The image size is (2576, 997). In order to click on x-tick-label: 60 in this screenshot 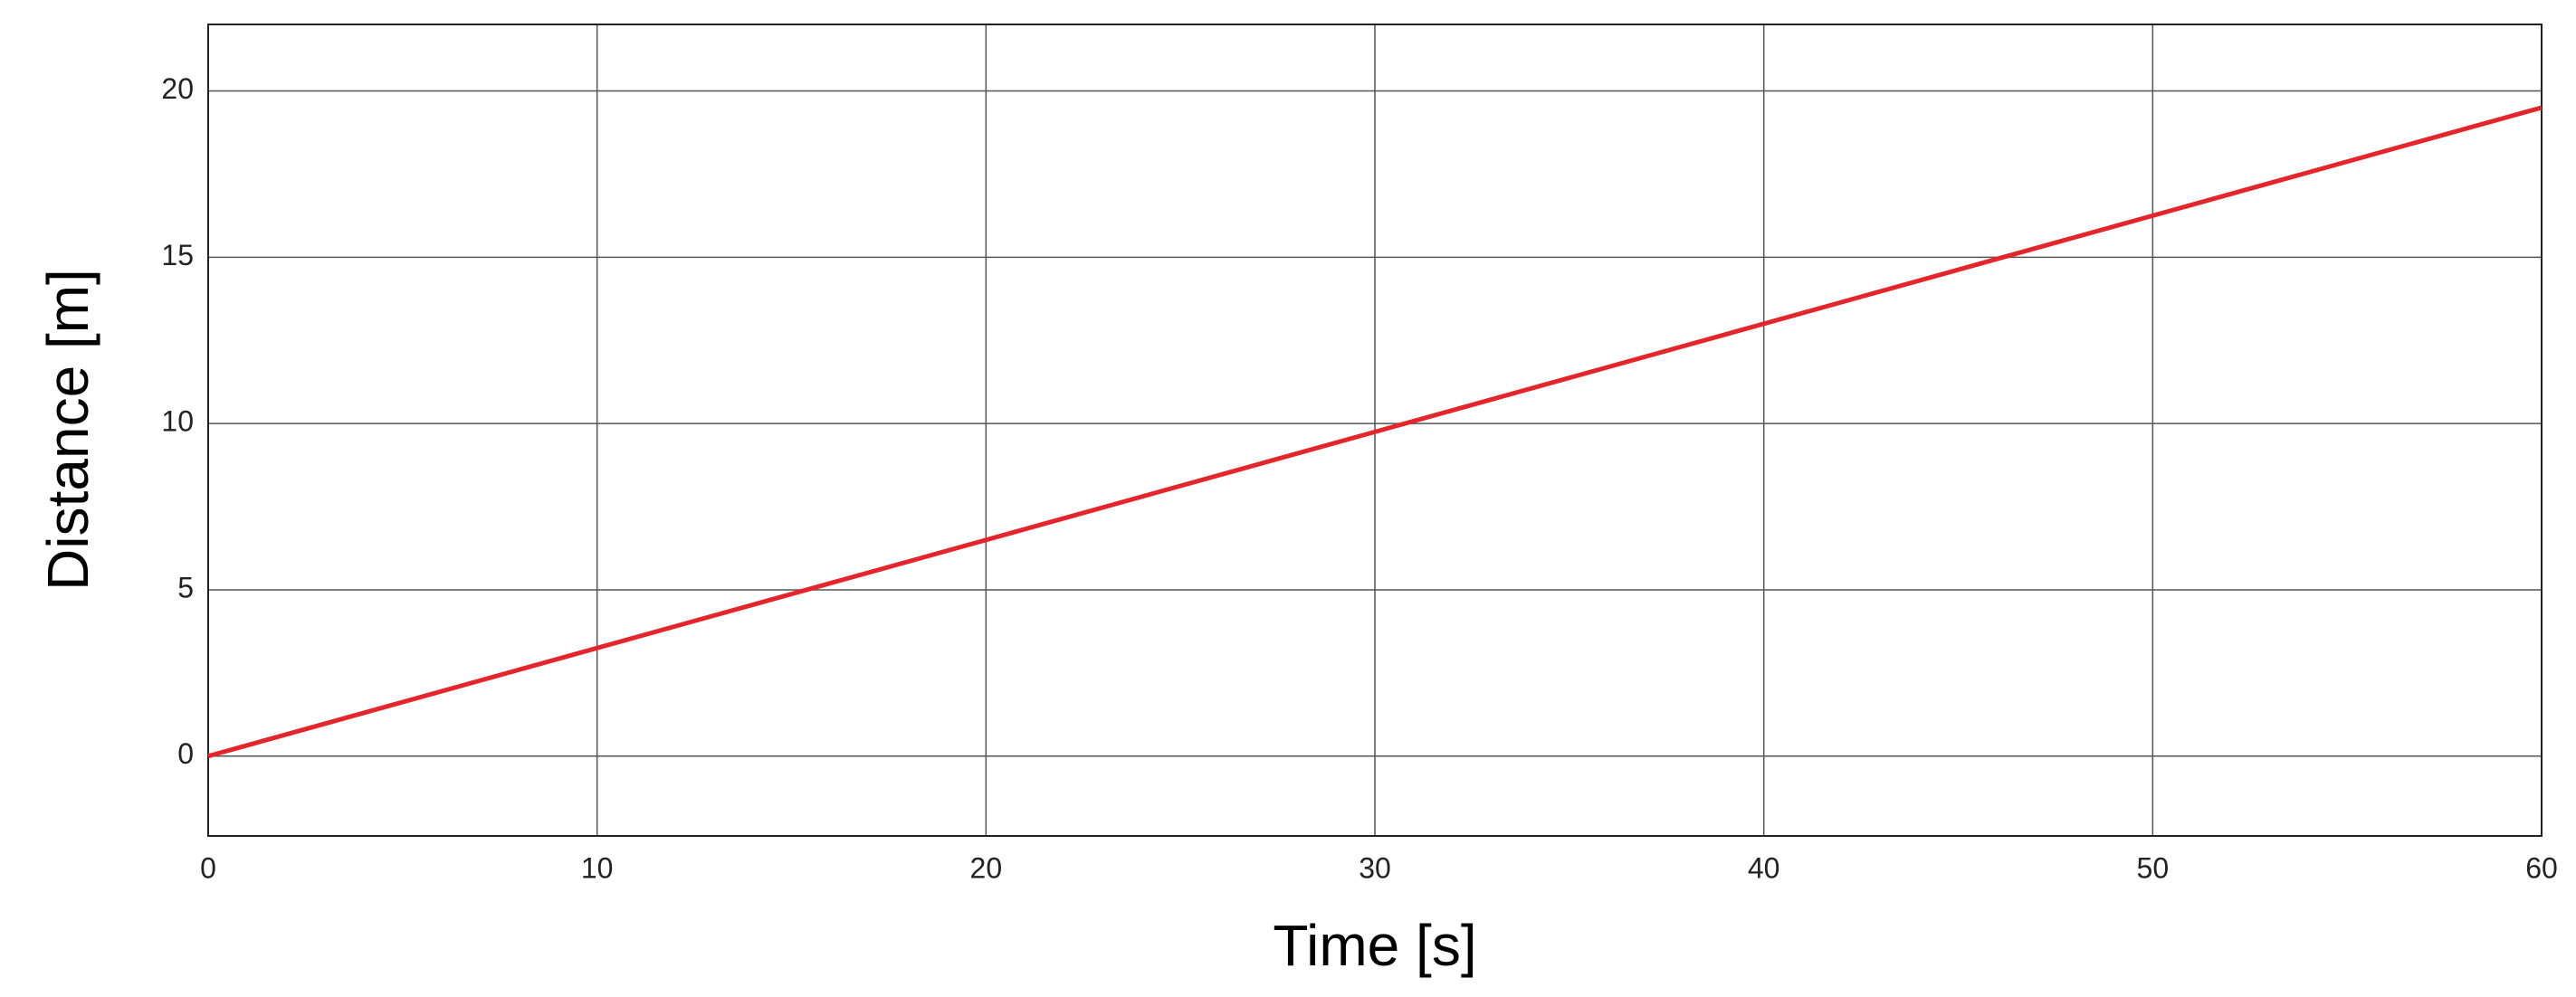, I will do `click(2542, 867)`.